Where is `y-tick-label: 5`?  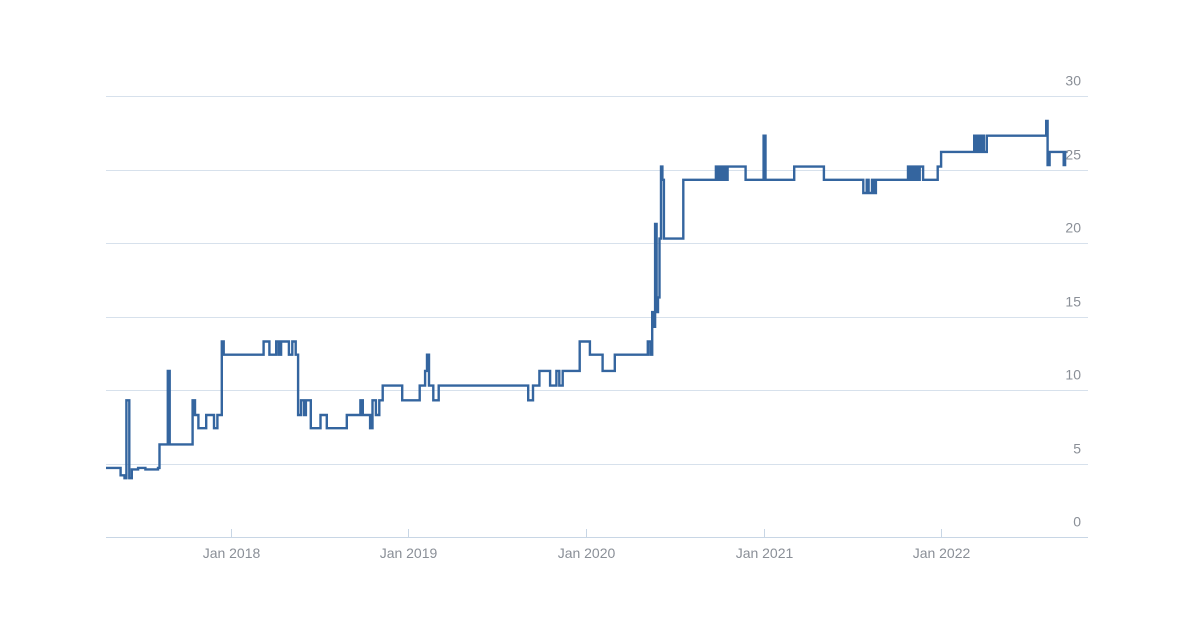
y-tick-label: 5 is located at coordinates (1077, 449).